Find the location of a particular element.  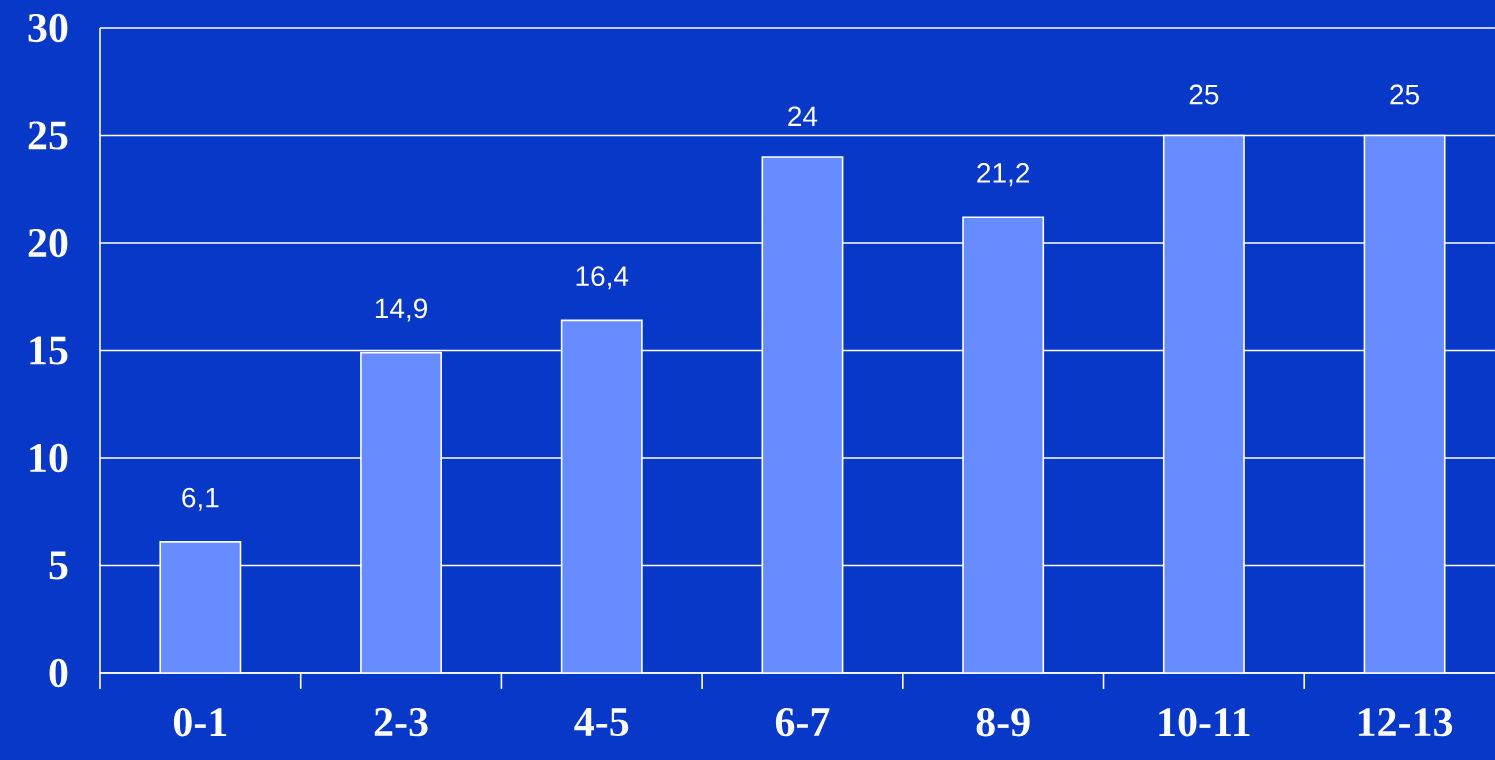

x-tick-label: 0-1 is located at coordinates (200, 722).